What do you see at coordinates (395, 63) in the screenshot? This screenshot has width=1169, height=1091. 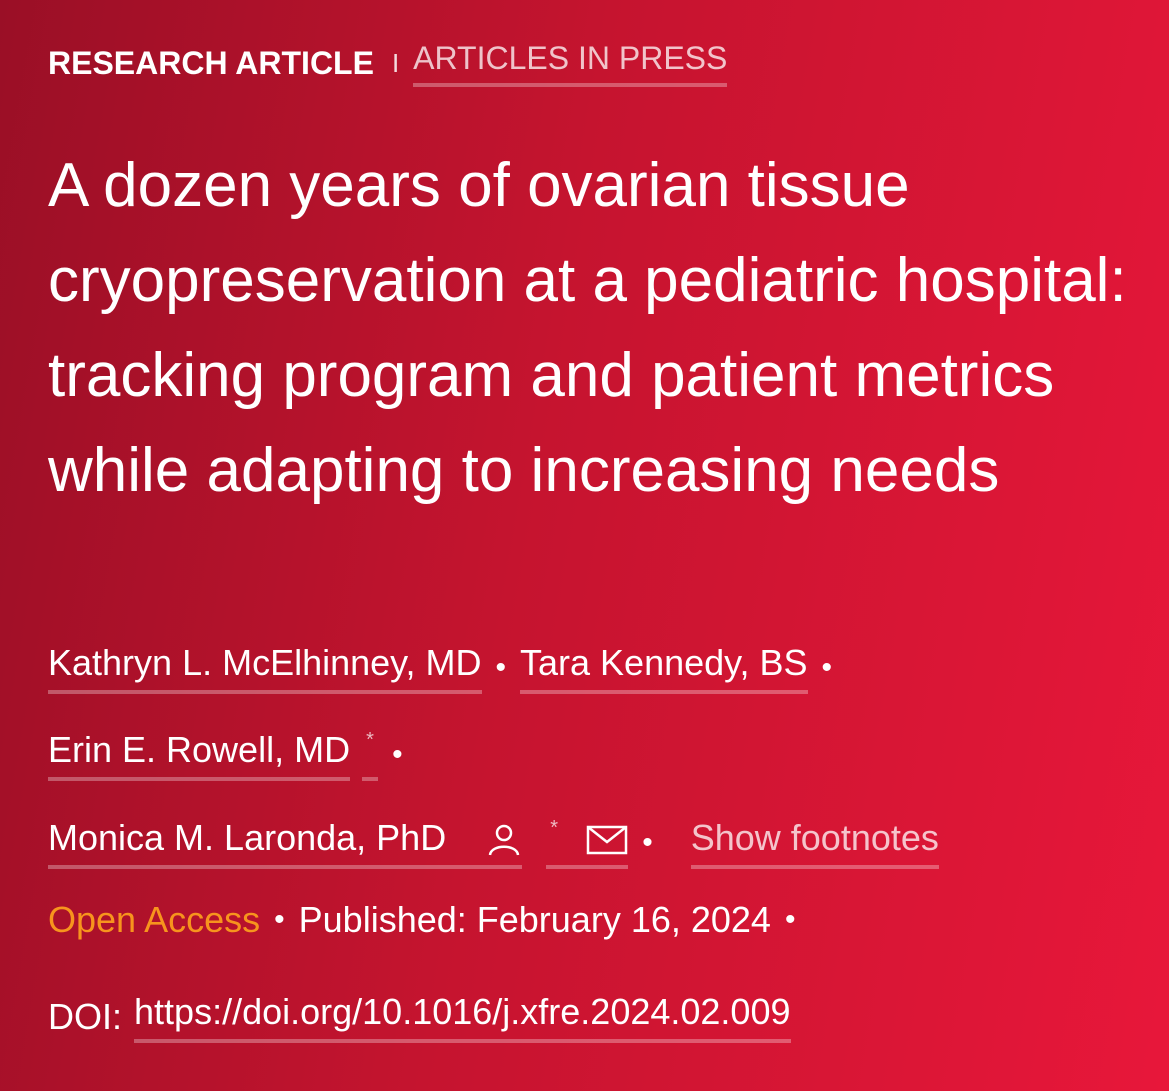 I see `separator: I` at bounding box center [395, 63].